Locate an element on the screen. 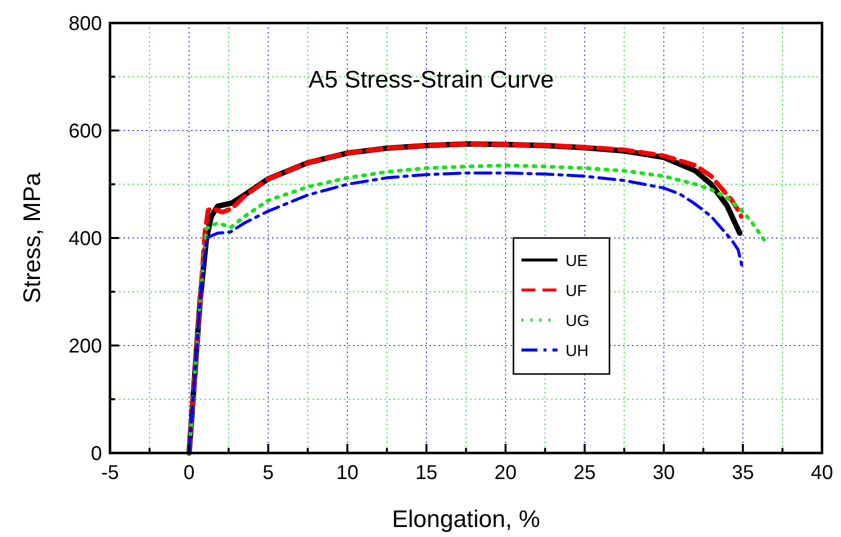 This screenshot has height=537, width=841. x-tick-label: 25 is located at coordinates (585, 473).